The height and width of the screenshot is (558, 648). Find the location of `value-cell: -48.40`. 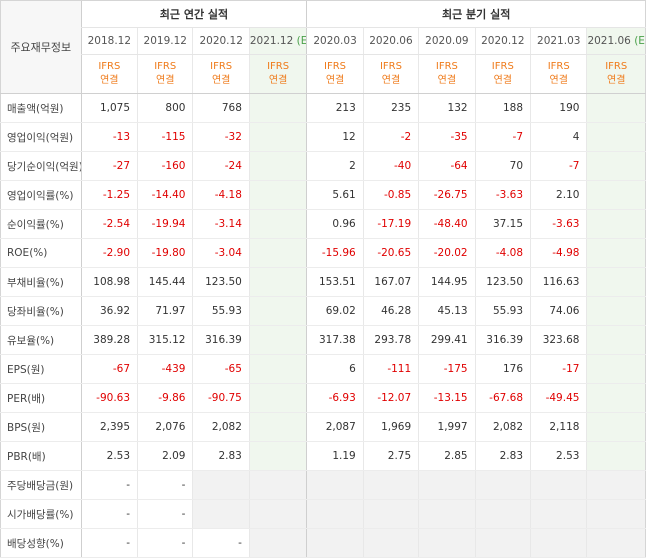

value-cell: -48.40 is located at coordinates (447, 224).